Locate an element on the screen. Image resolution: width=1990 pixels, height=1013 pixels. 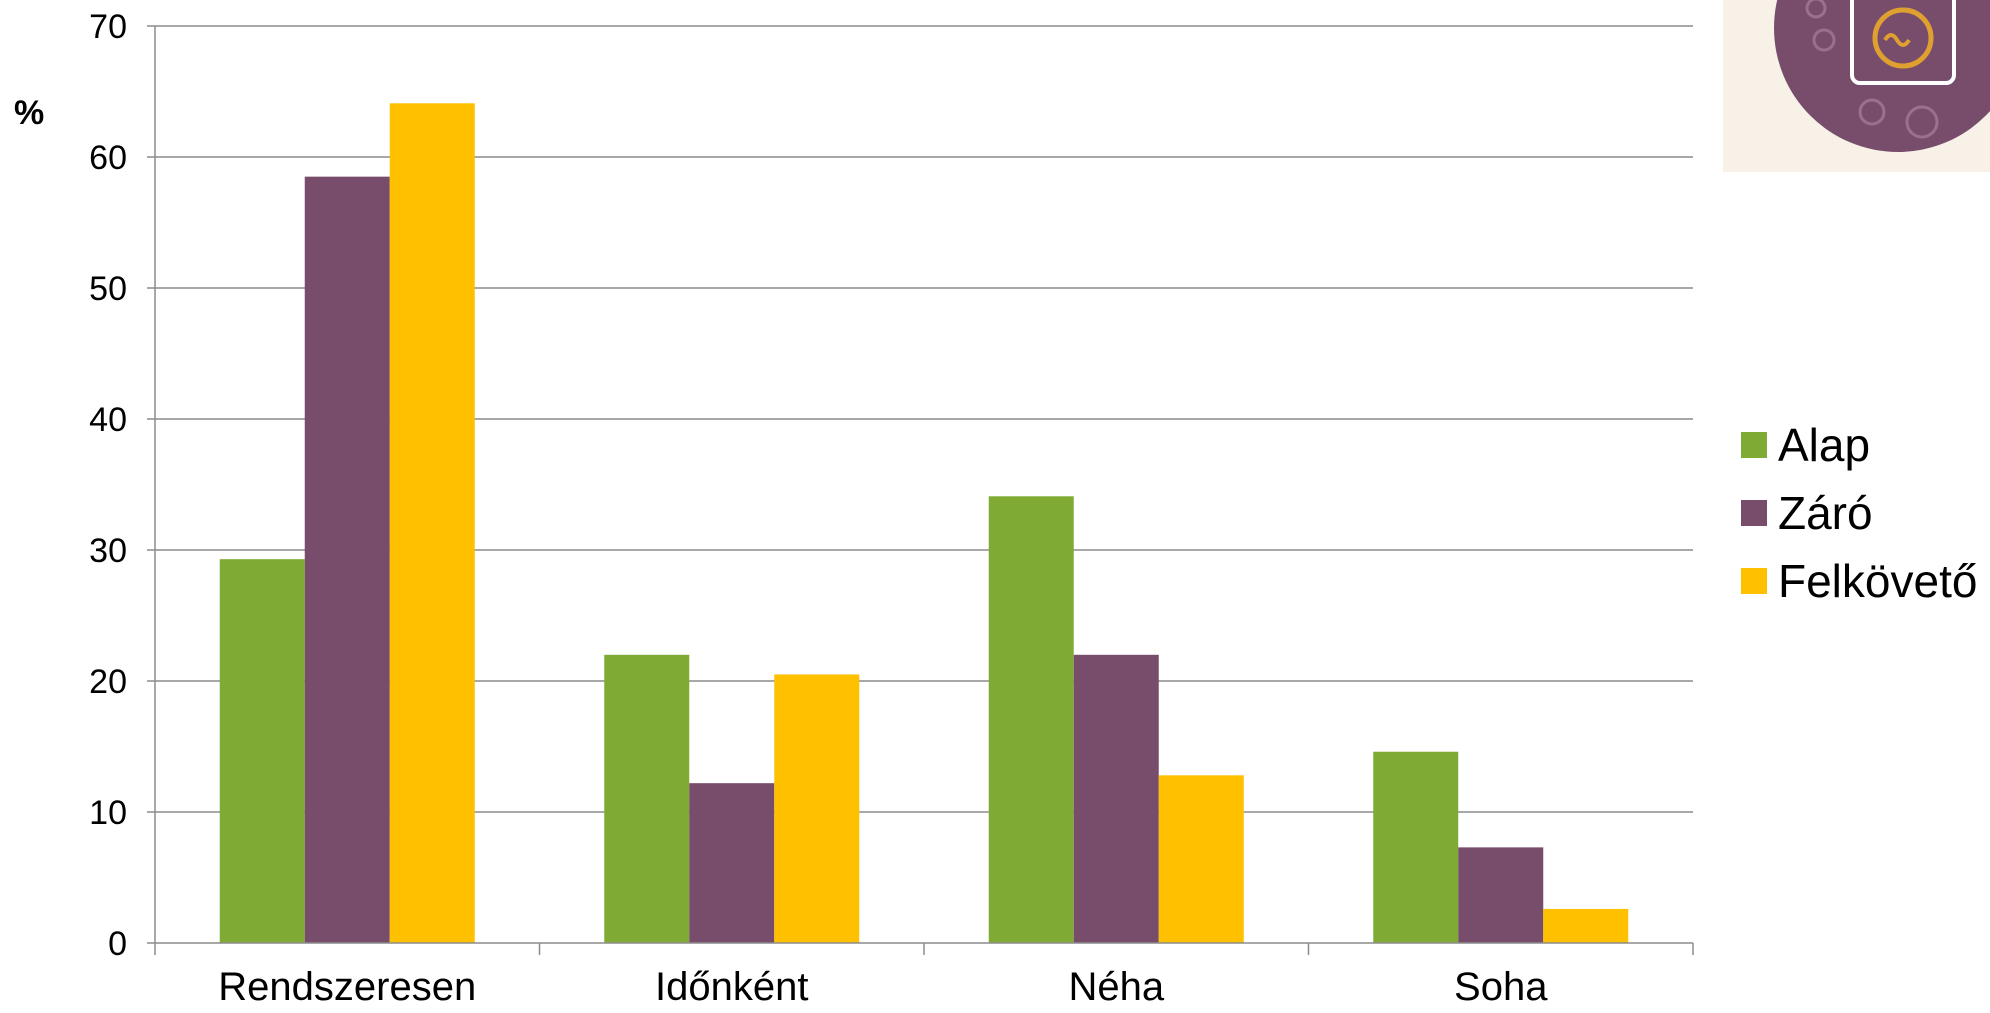
legend: Alap Záró Felkövető is located at coordinates (1859, 513).